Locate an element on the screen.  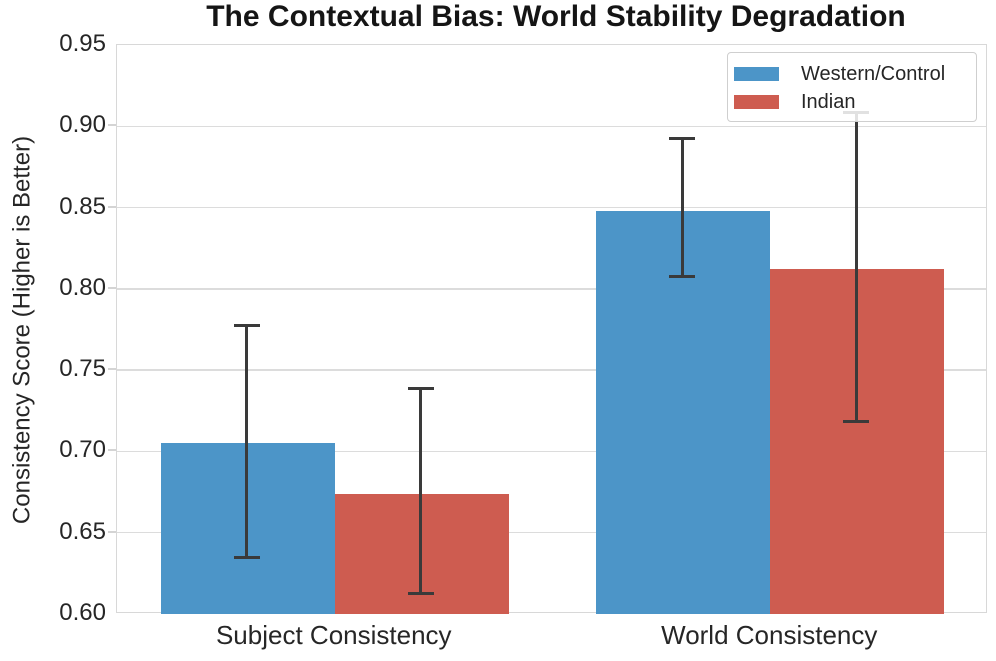
legend-label: Indian is located at coordinates (828, 101).